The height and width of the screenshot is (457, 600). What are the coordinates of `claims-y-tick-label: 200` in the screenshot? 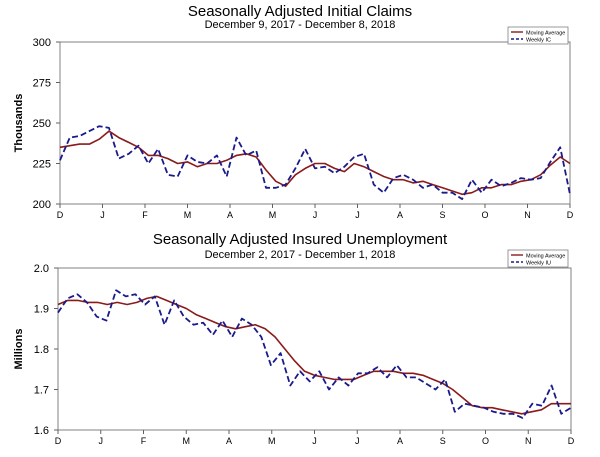 It's located at (42, 205).